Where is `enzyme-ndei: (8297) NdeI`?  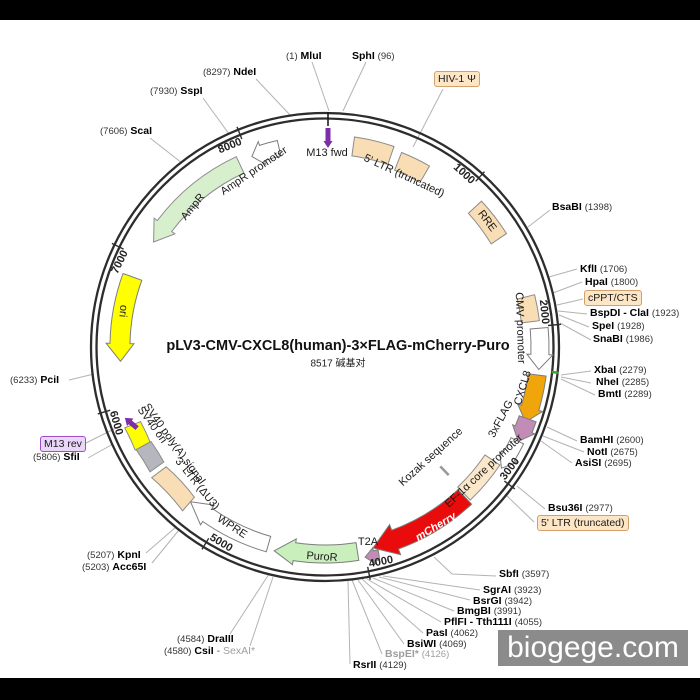 enzyme-ndei: (8297) NdeI is located at coordinates (230, 72).